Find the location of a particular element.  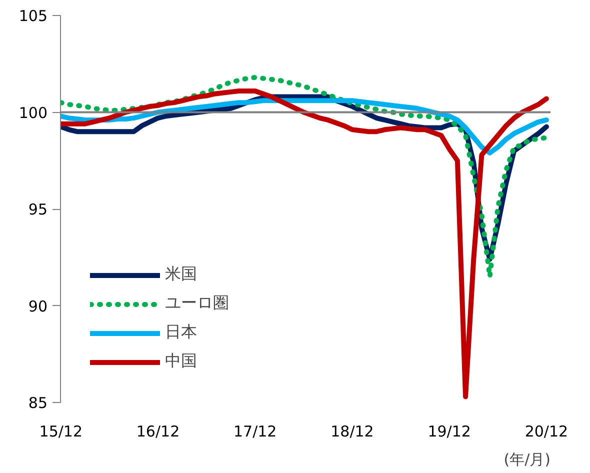

x-tick-label: 15/12 is located at coordinates (61, 431).